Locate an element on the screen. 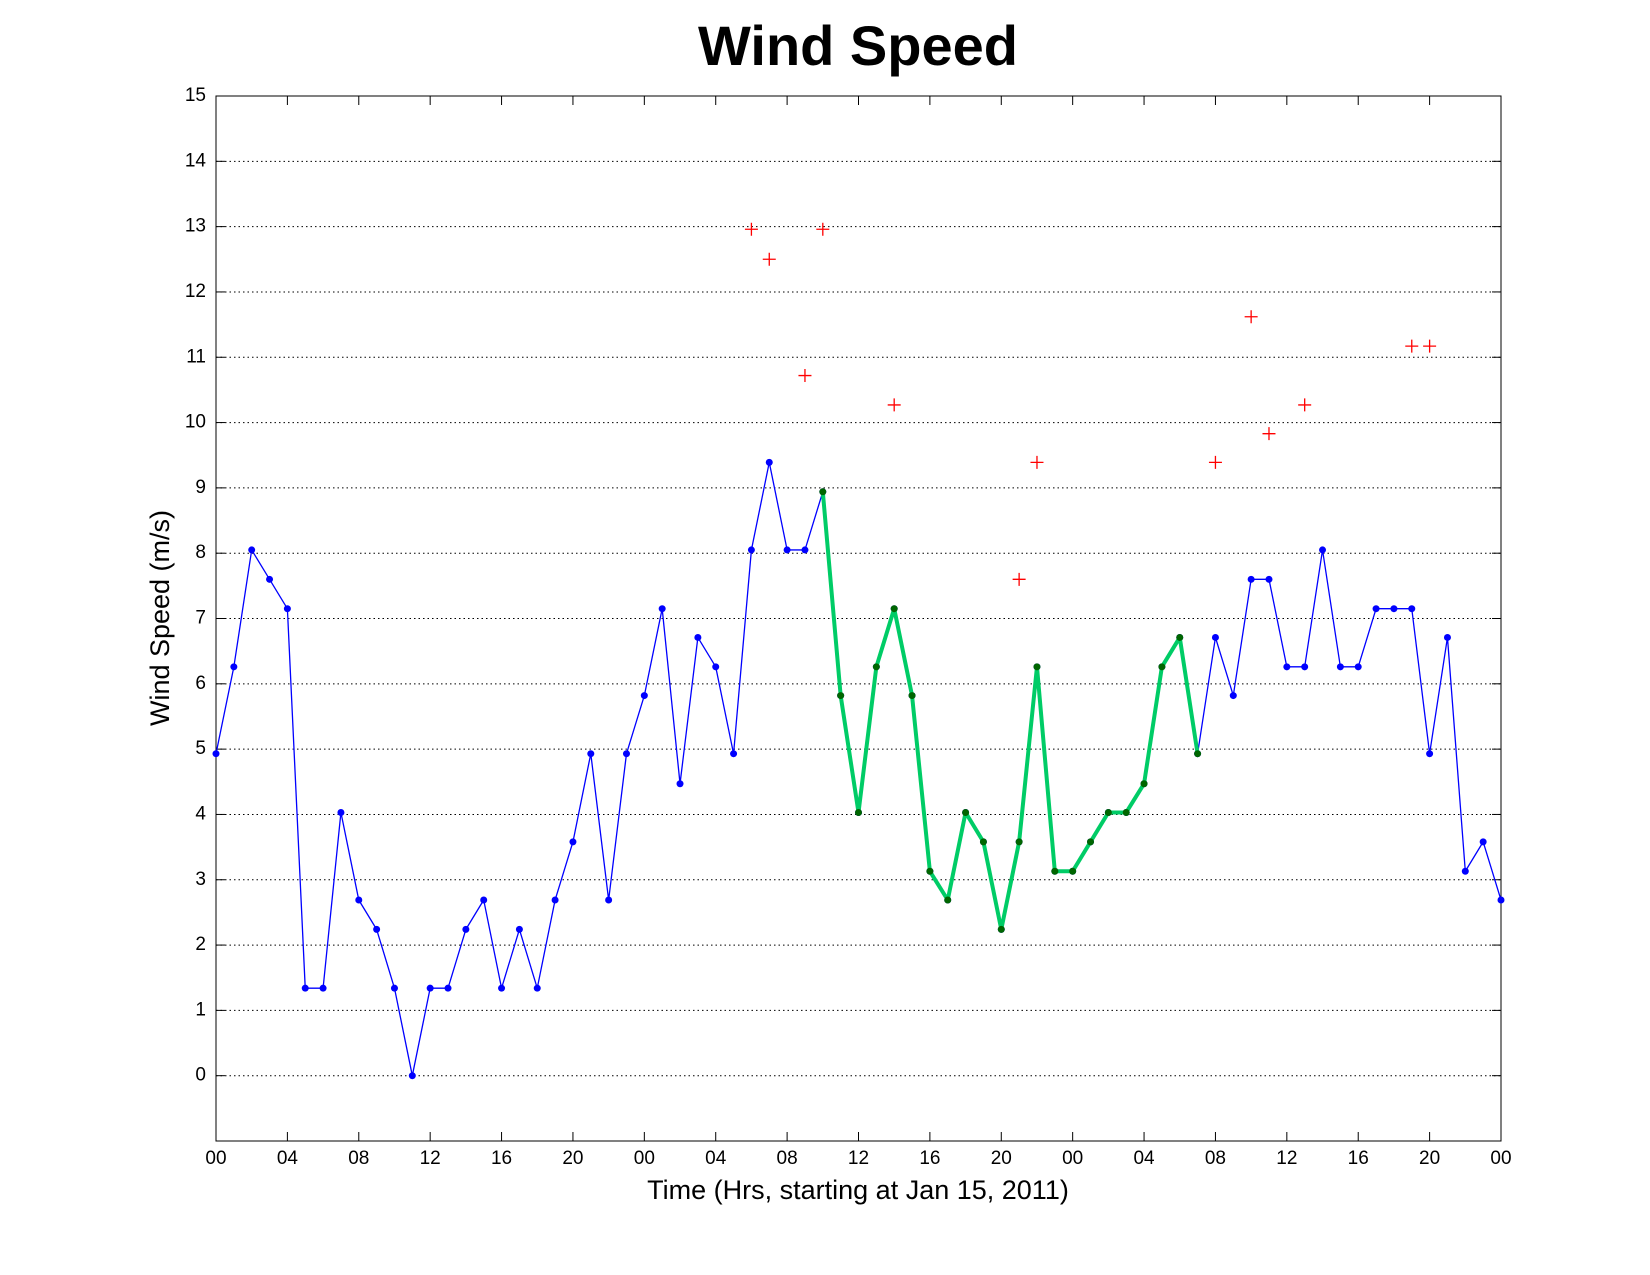 The width and height of the screenshot is (1650, 1275). y-axis-label: Wind Speed (m/s) is located at coordinates (160, 618).